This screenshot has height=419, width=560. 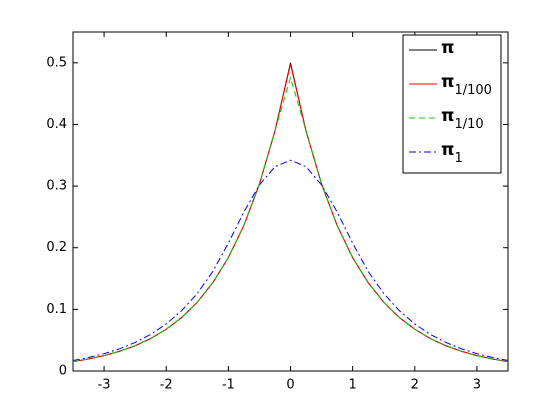 What do you see at coordinates (290, 385) in the screenshot?
I see `x-tick-label: 0` at bounding box center [290, 385].